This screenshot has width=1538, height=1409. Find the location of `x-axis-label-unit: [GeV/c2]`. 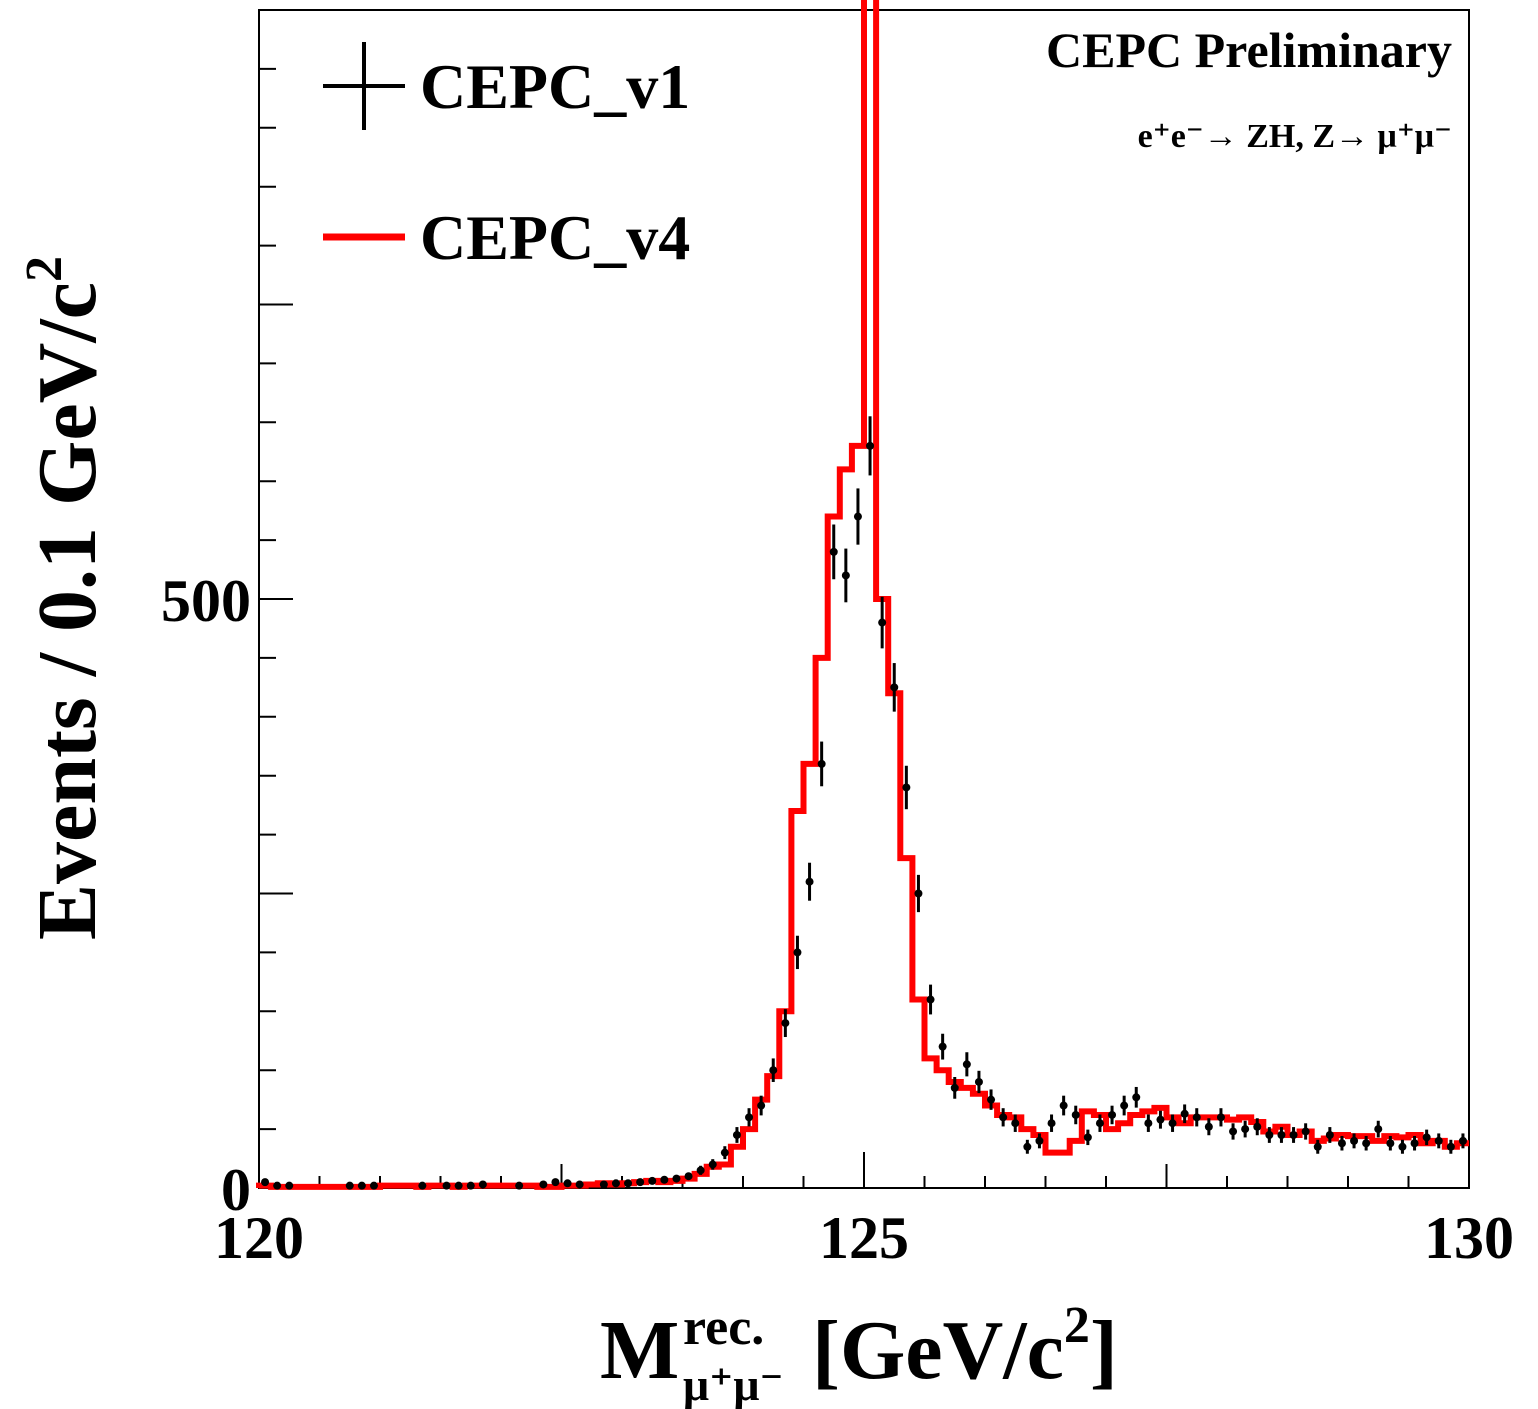

x-axis-label-unit: [GeV/c2] is located at coordinates (965, 1347).